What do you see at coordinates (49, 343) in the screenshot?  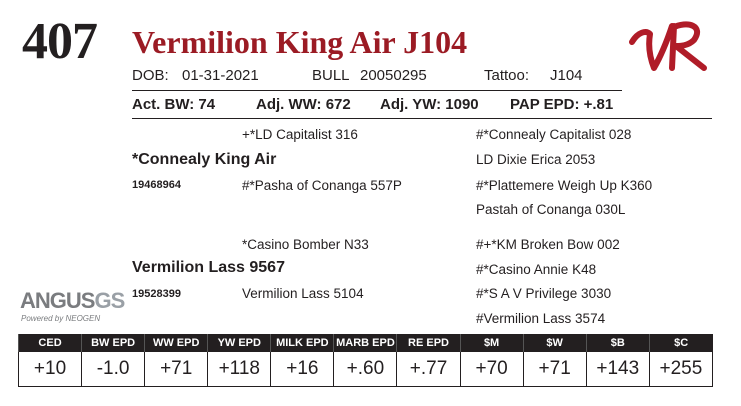 I see `epd-header: CED` at bounding box center [49, 343].